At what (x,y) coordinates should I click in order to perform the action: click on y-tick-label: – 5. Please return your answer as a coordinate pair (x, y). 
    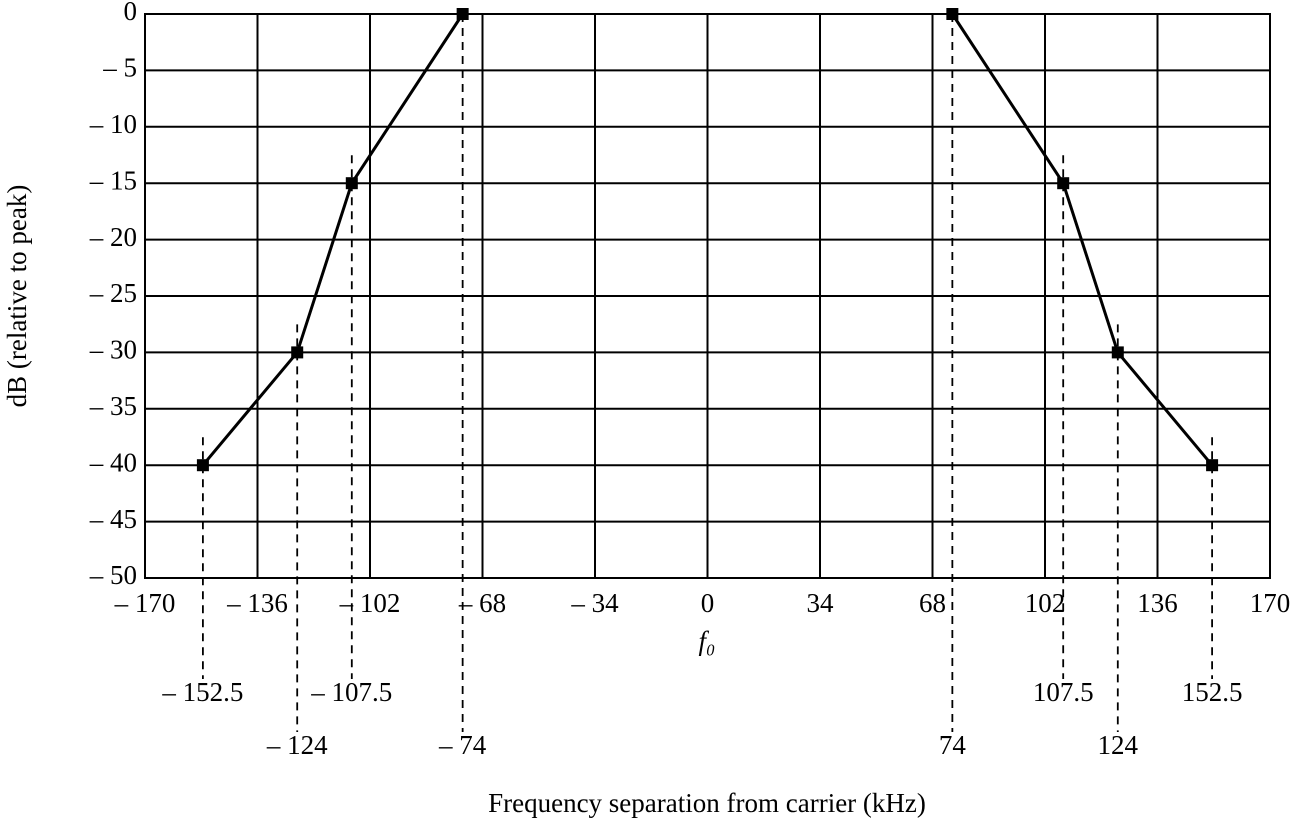
    Looking at the image, I should click on (119, 68).